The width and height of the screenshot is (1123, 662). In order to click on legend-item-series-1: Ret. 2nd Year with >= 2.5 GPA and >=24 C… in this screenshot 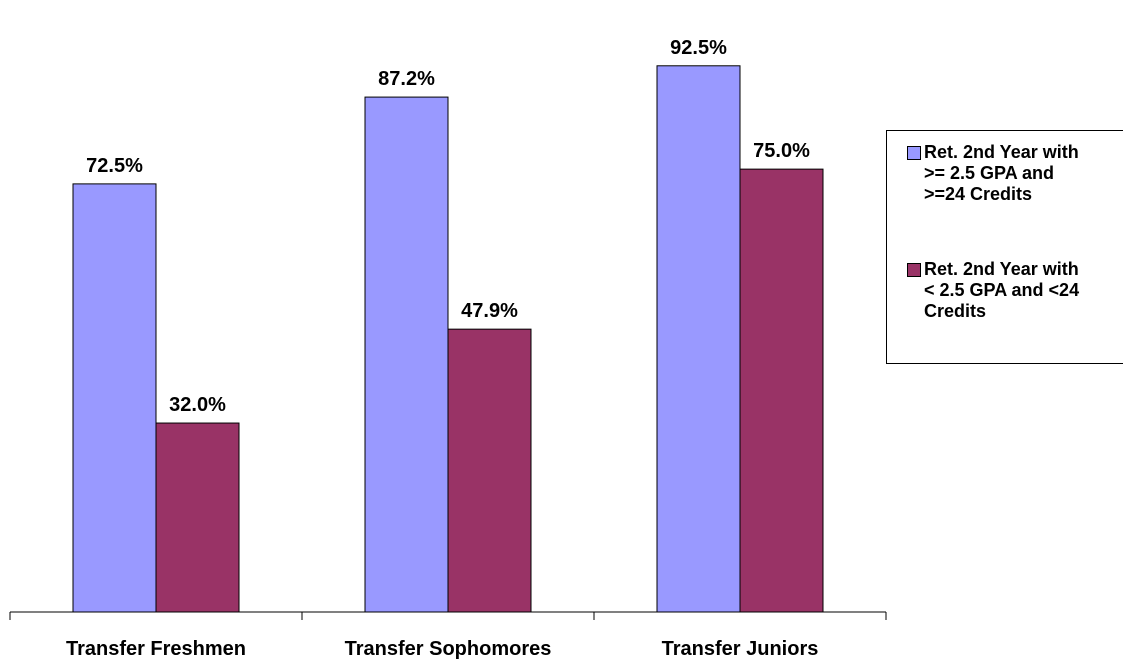, I will do `click(1015, 173)`.